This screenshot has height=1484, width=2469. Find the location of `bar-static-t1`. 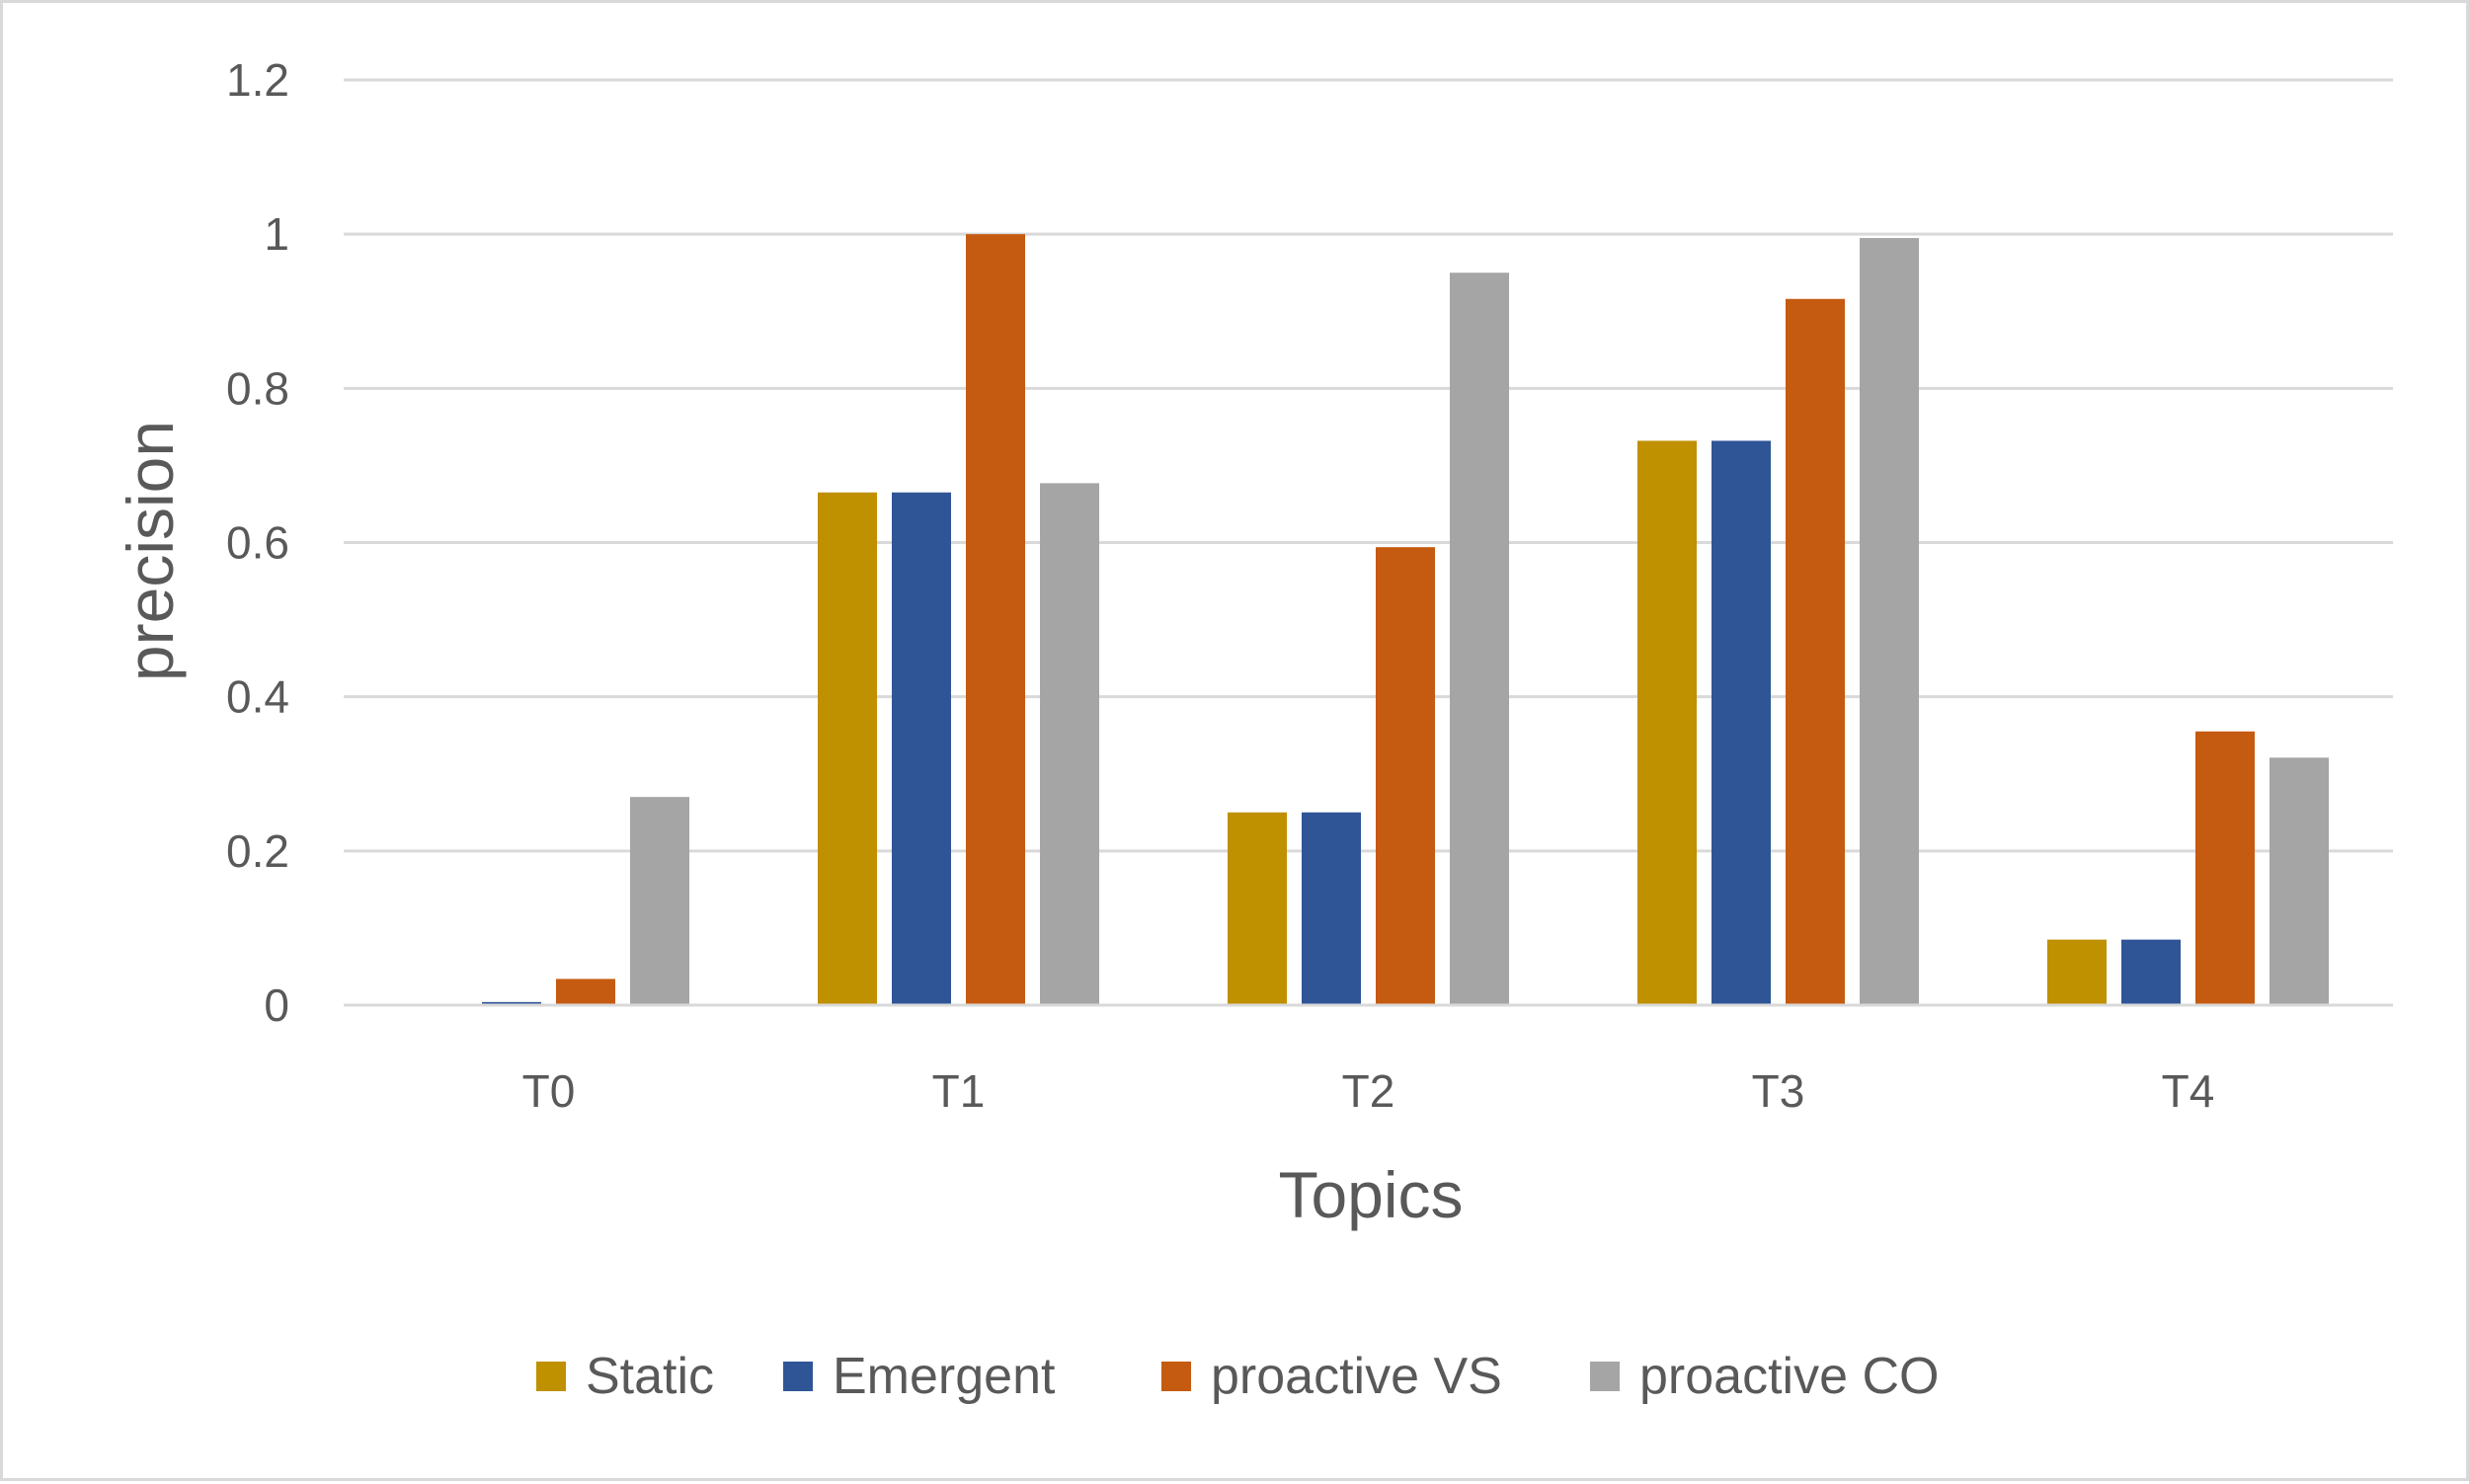

bar-static-t1 is located at coordinates (847, 749).